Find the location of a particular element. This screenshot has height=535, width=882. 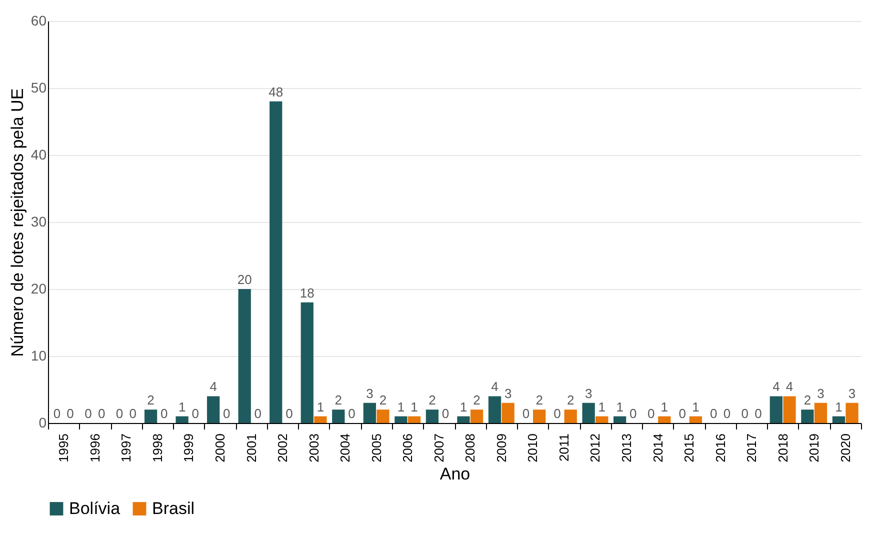

x-tick-label: 2013 is located at coordinates (626, 448).